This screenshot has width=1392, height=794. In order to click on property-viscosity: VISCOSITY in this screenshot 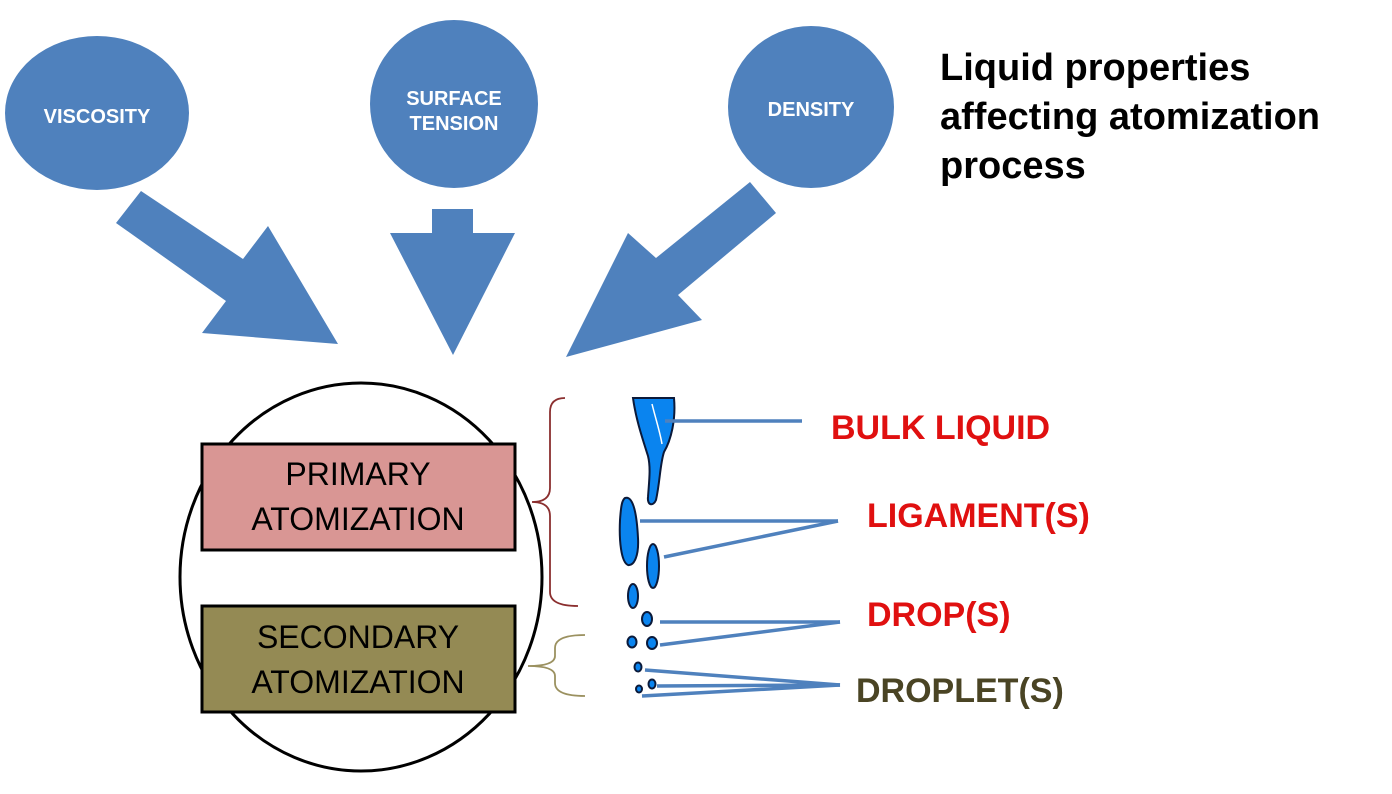, I will do `click(97, 113)`.